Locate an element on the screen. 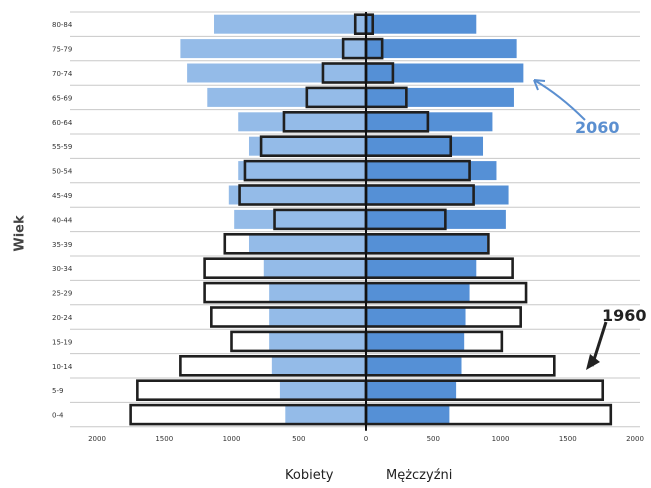 Image resolution: width=651 pixels, height=488 pixels. legend-males: Mężczyźni is located at coordinates (419, 475).